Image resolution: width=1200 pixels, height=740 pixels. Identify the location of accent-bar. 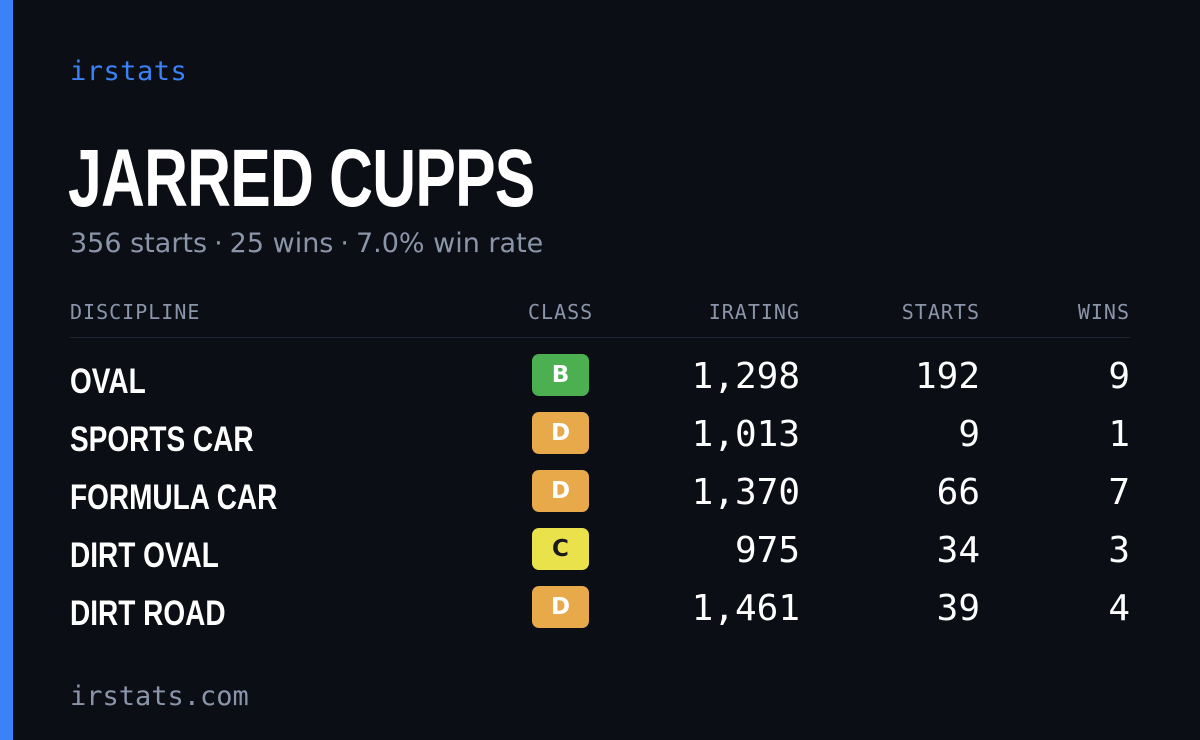
(6, 370).